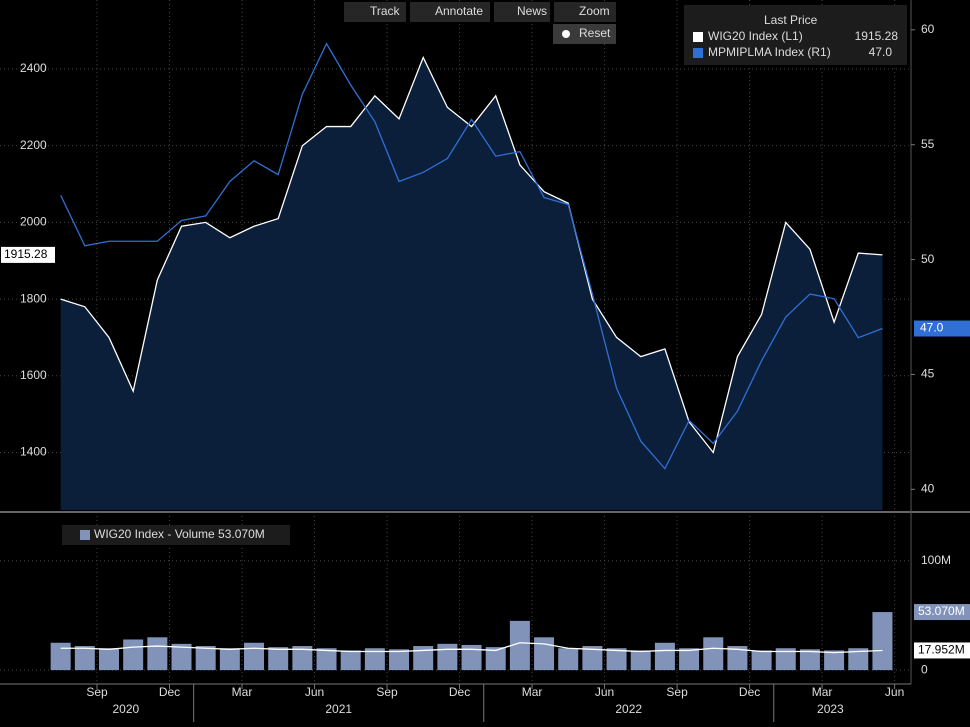  What do you see at coordinates (936, 560) in the screenshot?
I see `y-tick-label: 100M` at bounding box center [936, 560].